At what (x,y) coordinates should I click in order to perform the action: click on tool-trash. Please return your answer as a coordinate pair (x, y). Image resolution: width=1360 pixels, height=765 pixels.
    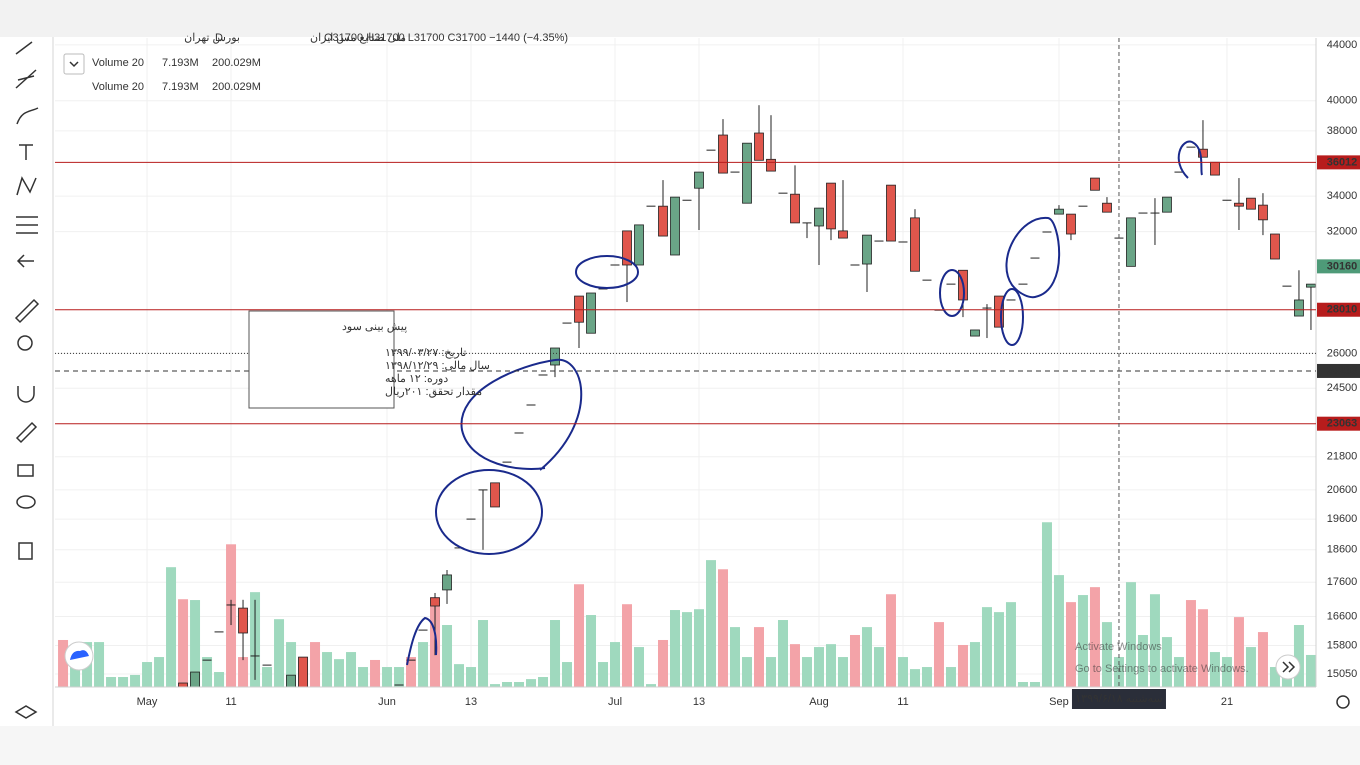
    Looking at the image, I should click on (25, 551).